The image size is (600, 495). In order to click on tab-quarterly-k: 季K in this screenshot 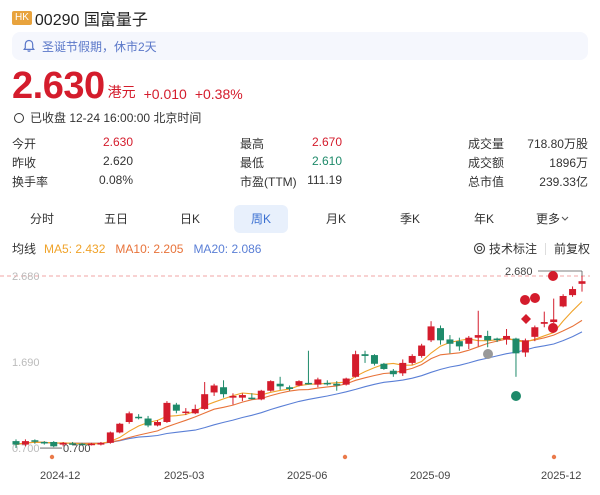, I will do `click(409, 219)`.